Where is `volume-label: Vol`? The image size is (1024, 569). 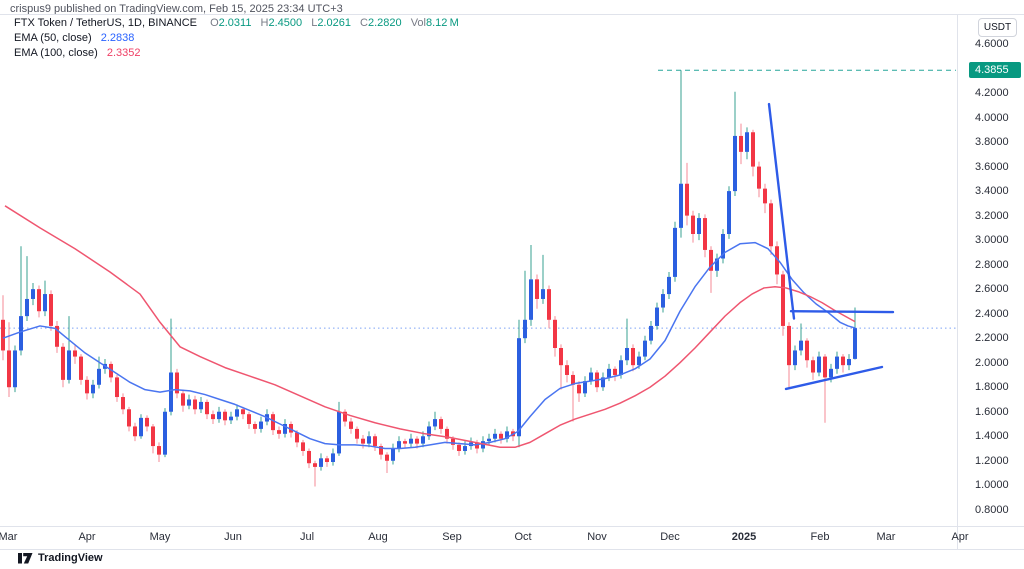
volume-label: Vol is located at coordinates (418, 23).